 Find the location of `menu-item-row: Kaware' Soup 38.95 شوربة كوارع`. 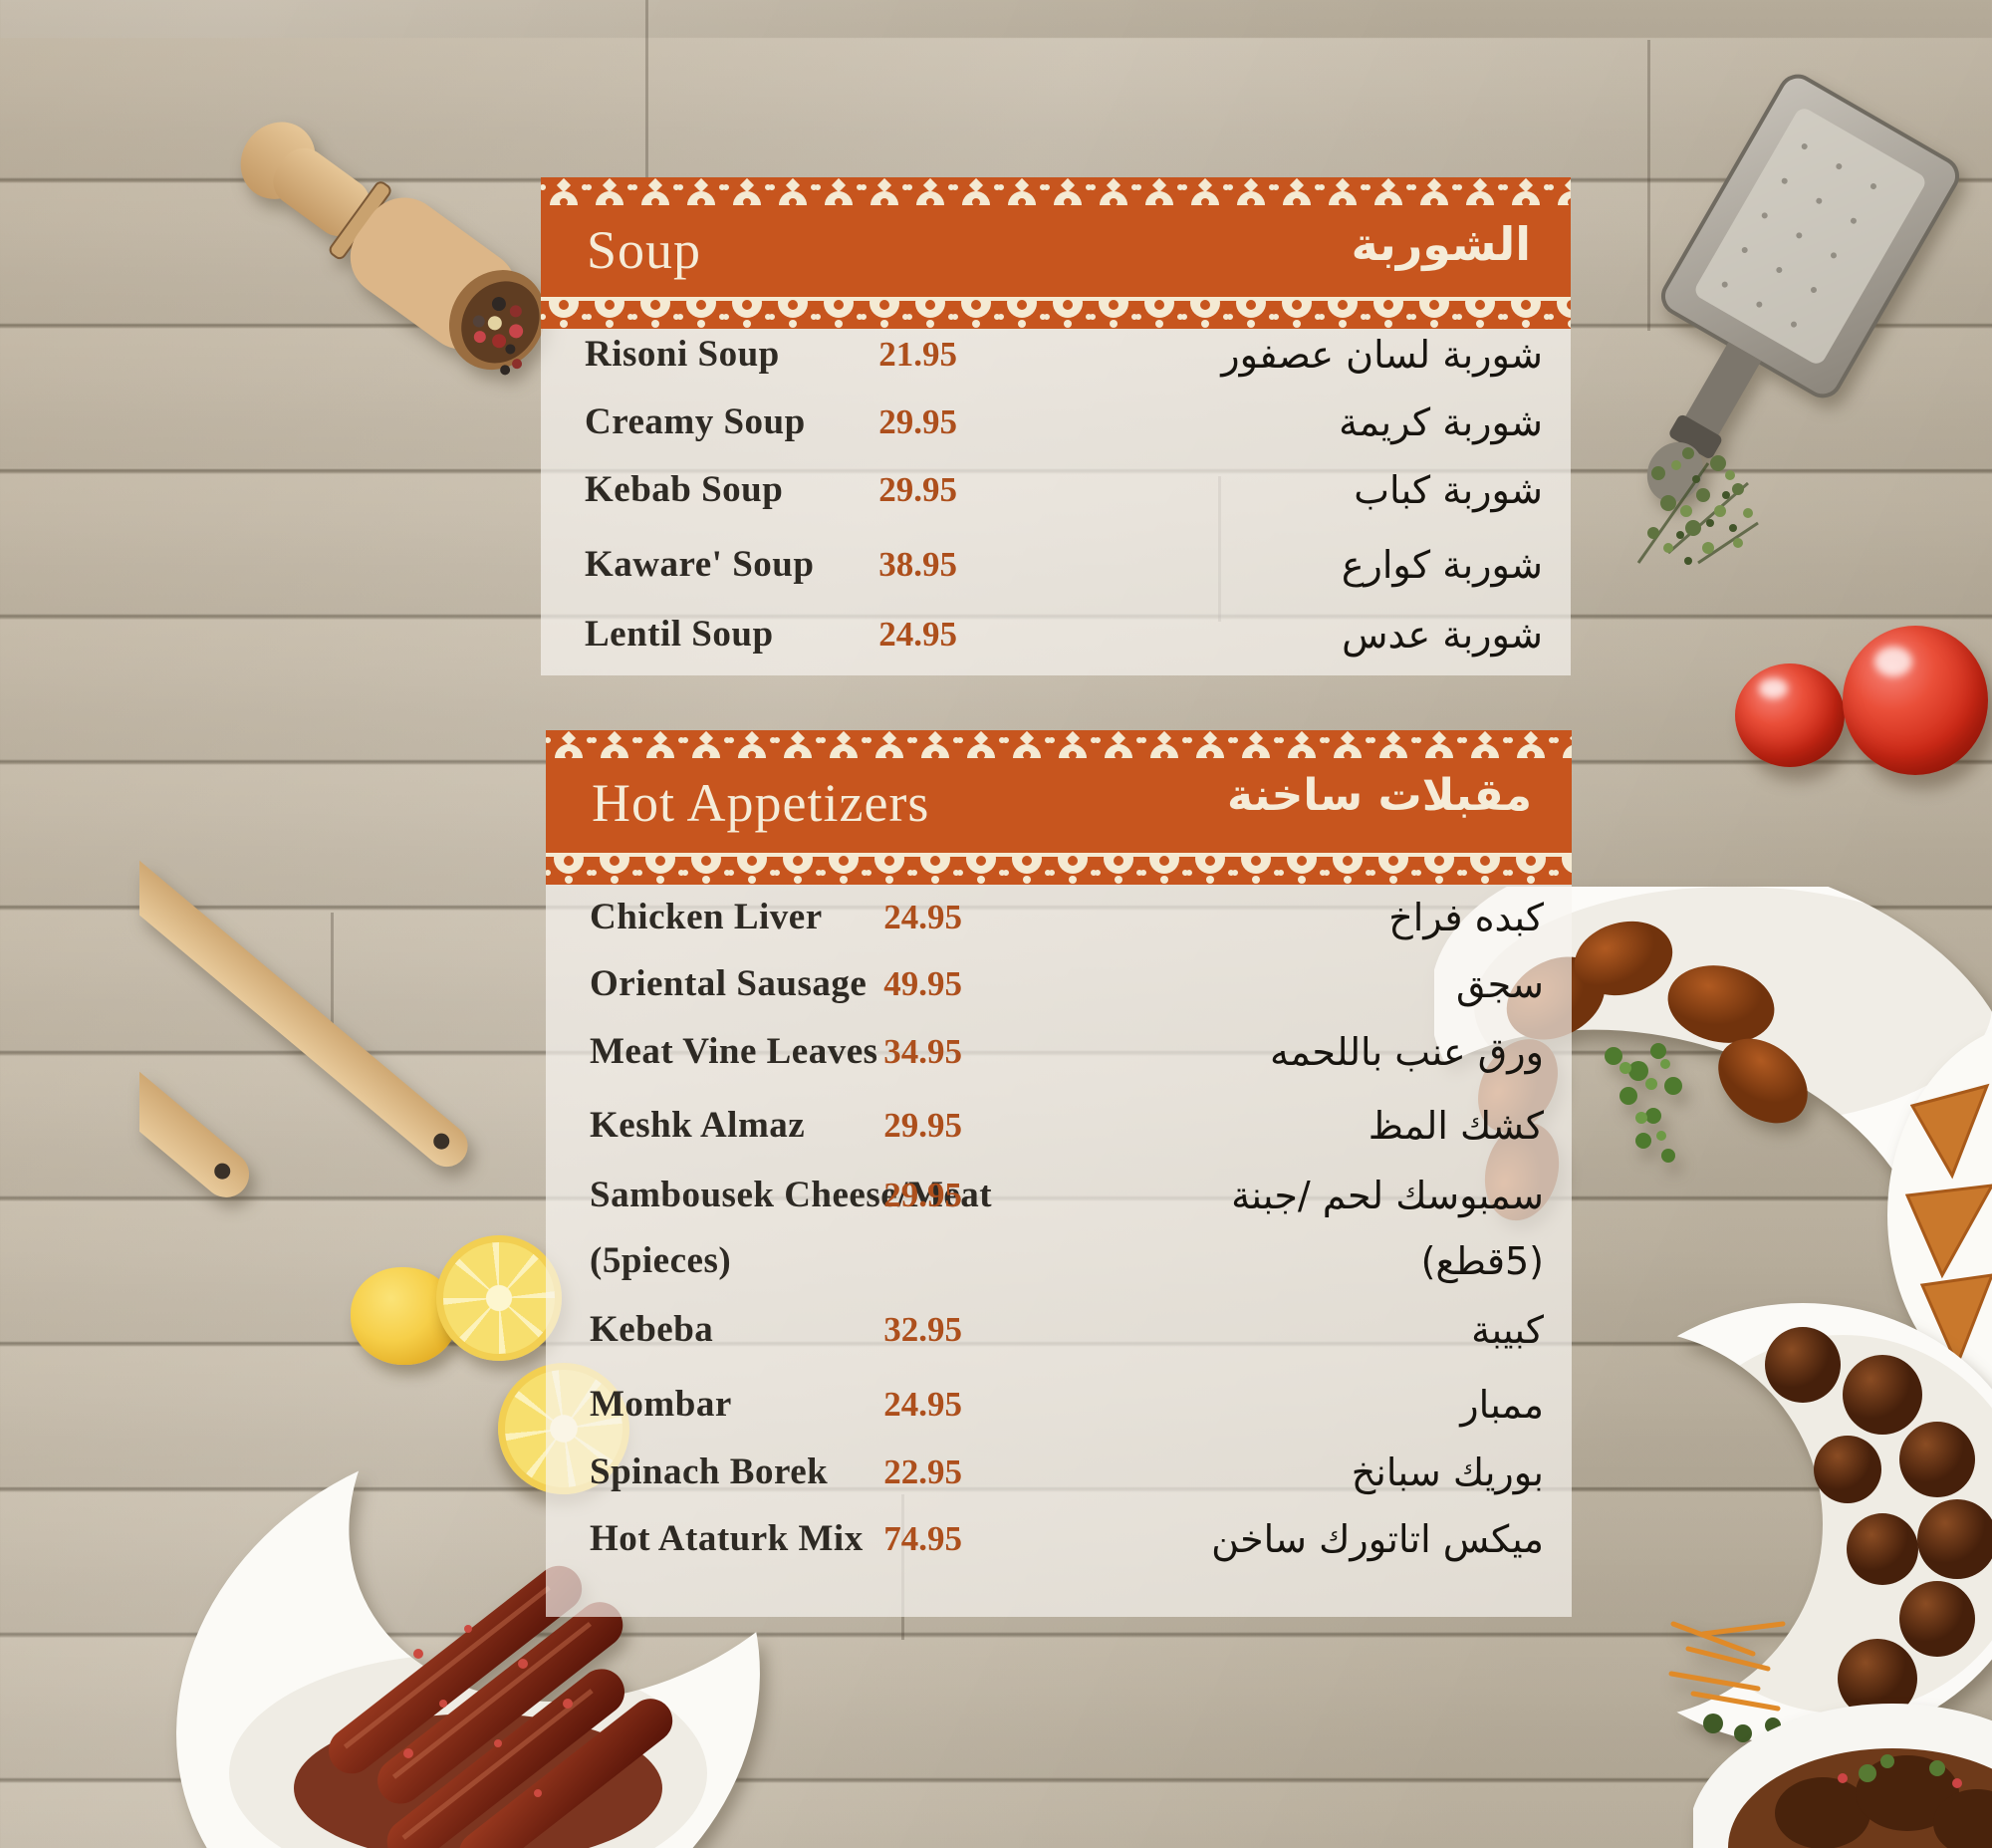

menu-item-row: Kaware' Soup 38.95 شوربة كوارع is located at coordinates (1056, 565).